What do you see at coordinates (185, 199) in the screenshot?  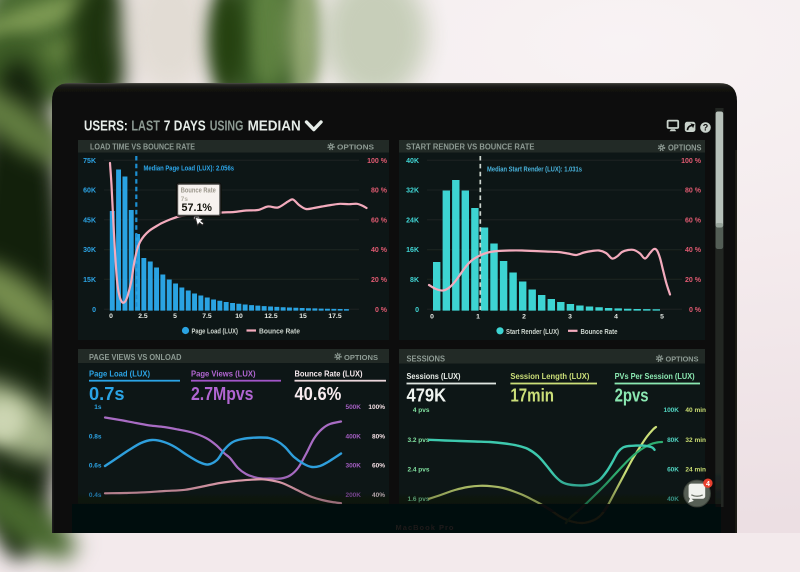 I see `svg-text: 7s` at bounding box center [185, 199].